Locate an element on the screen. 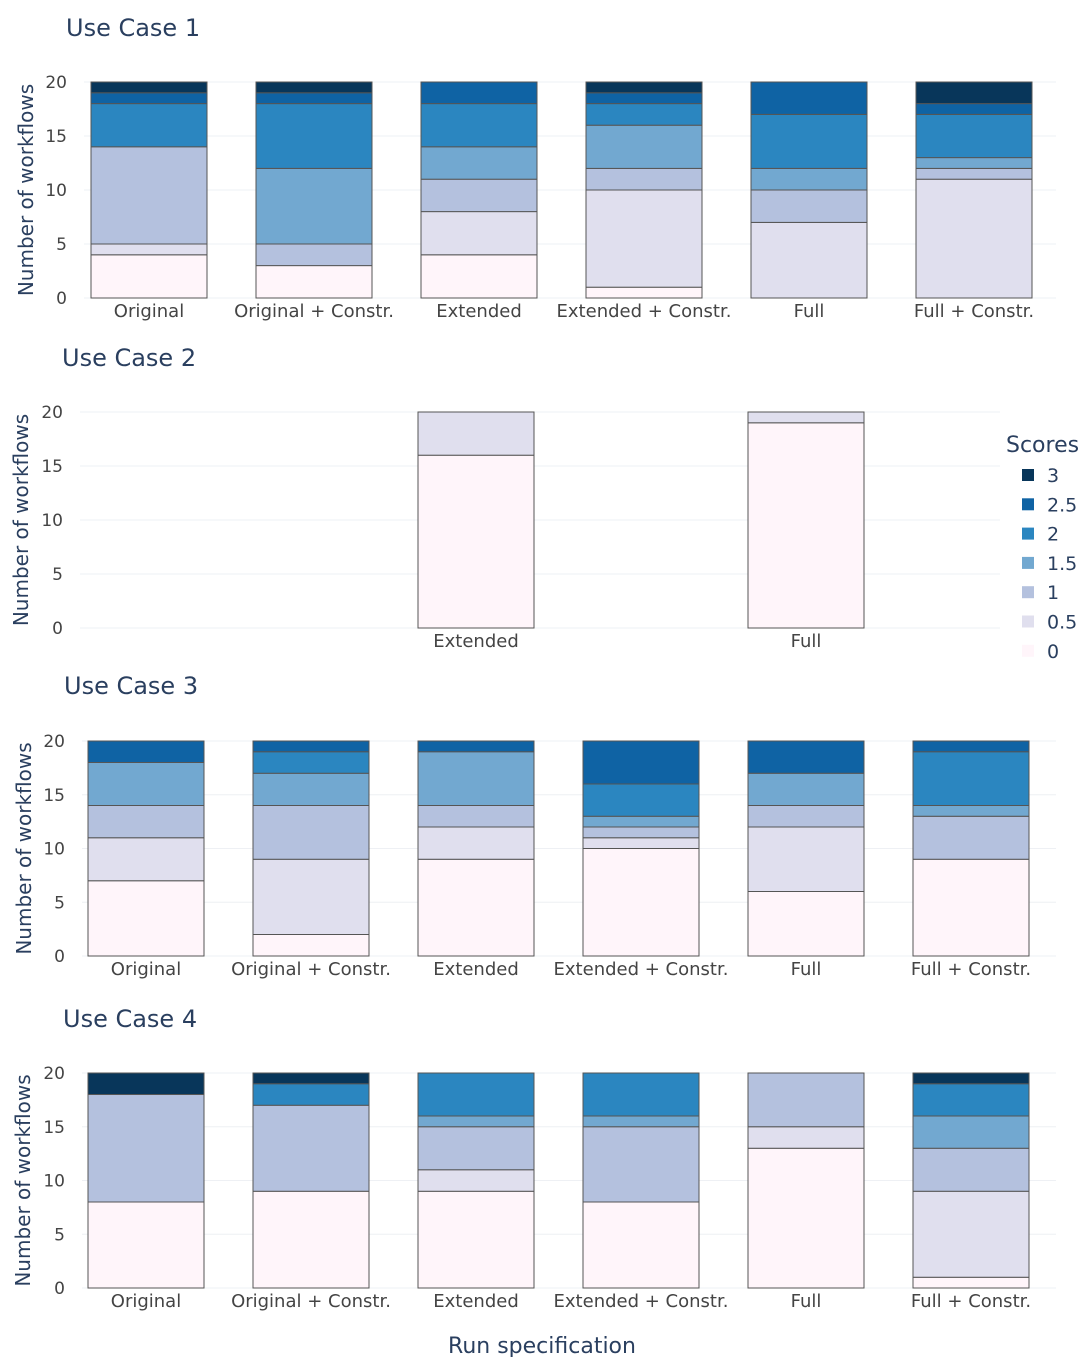 Image resolution: width=1084 pixels, height=1357 pixels. y-tick-label: 5 is located at coordinates (59, 903).